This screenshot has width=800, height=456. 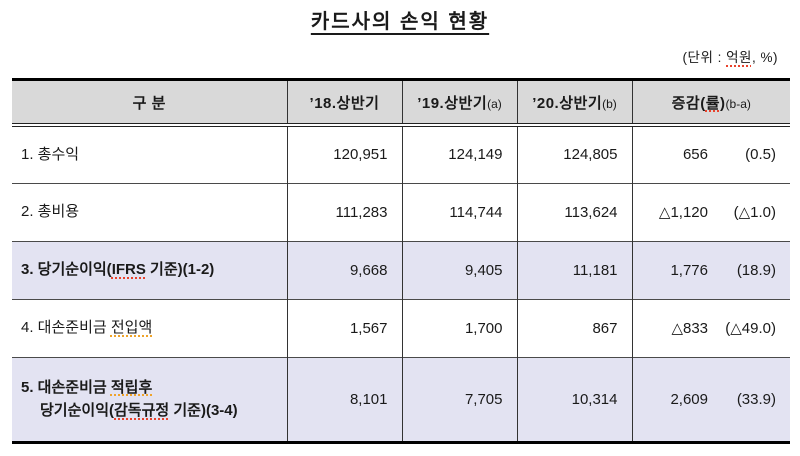 What do you see at coordinates (689, 270) in the screenshot?
I see `change-amount: 1,776` at bounding box center [689, 270].